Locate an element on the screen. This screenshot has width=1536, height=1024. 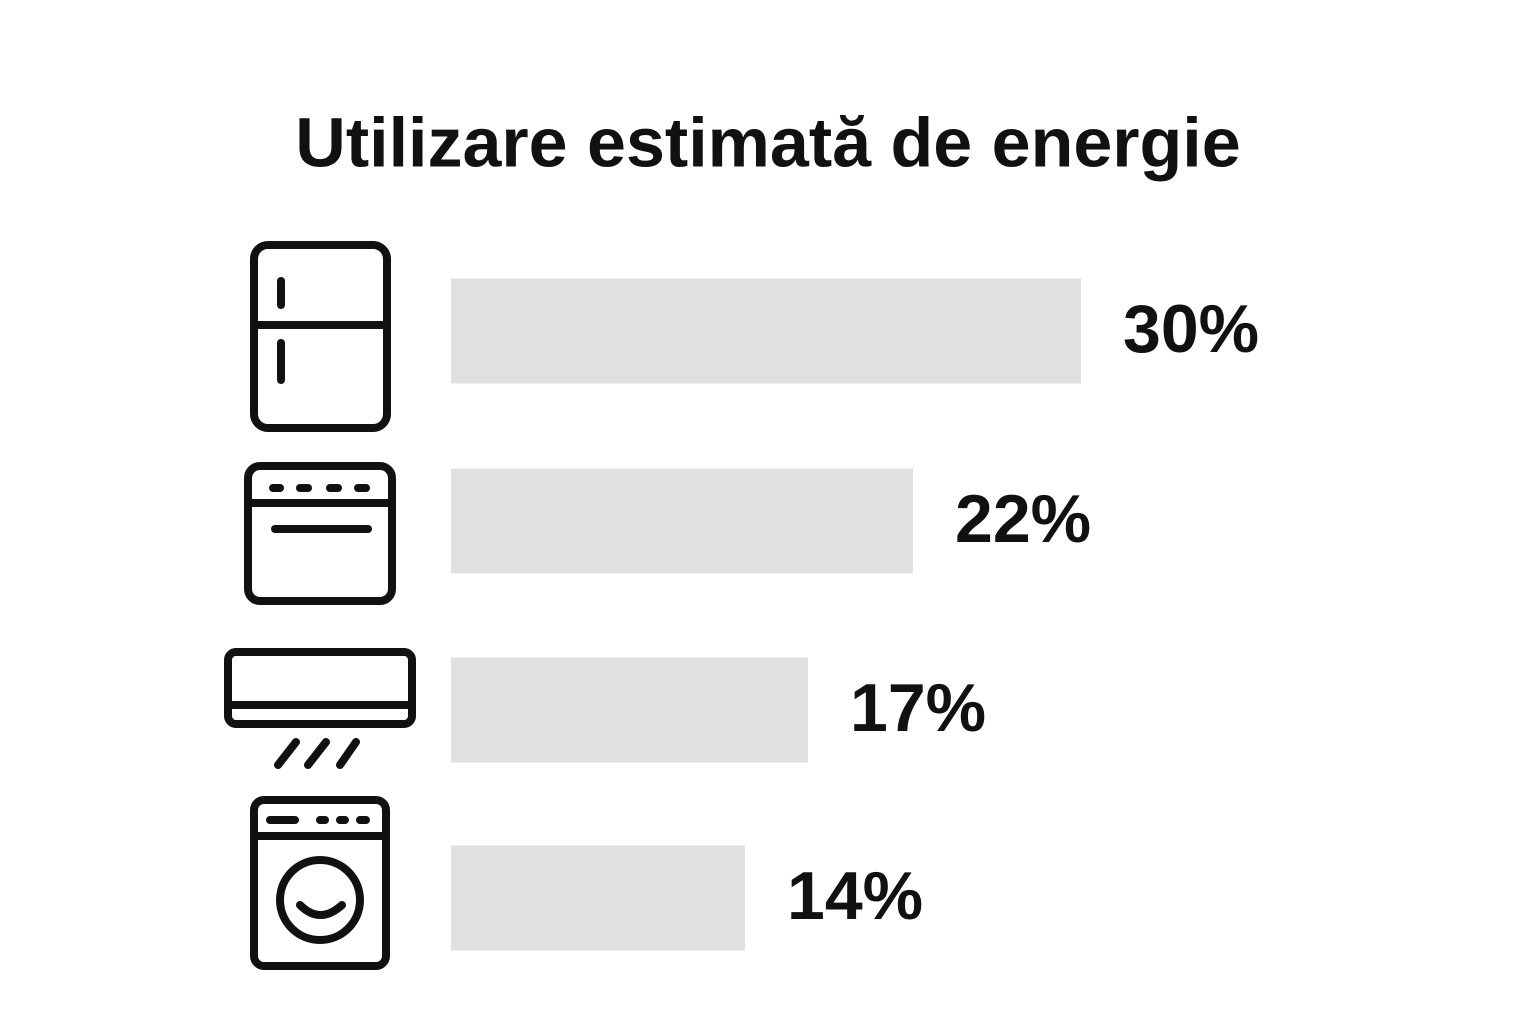
fridge-icon is located at coordinates (320, 336).